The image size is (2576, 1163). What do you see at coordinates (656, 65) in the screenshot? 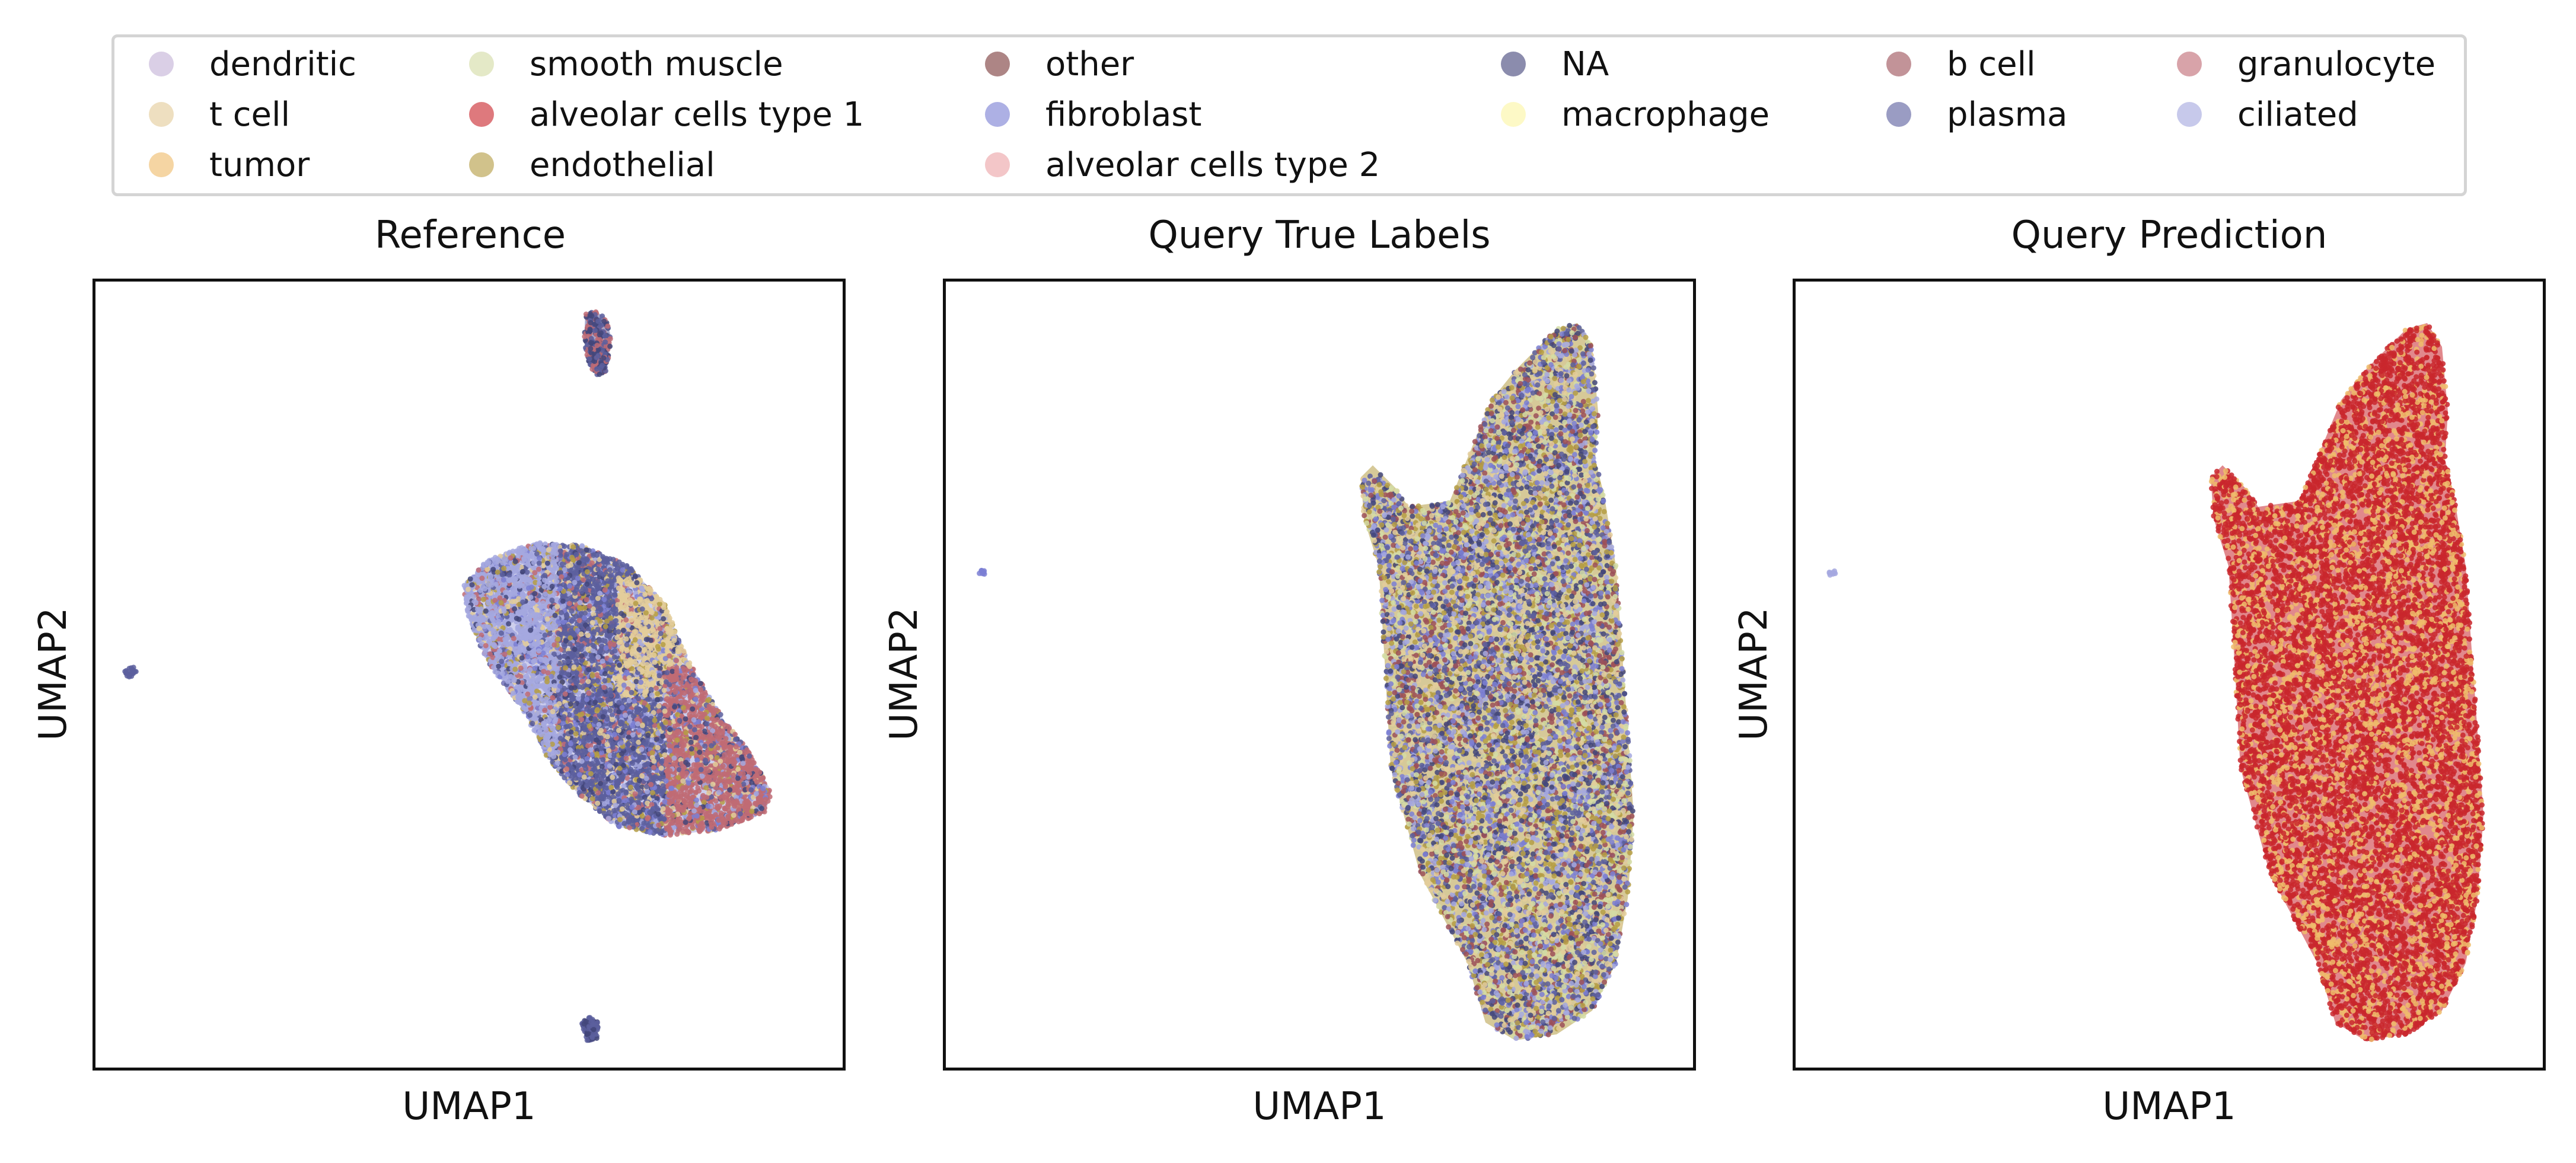
I see `legend-label-smooth-muscle: smooth muscle` at bounding box center [656, 65].